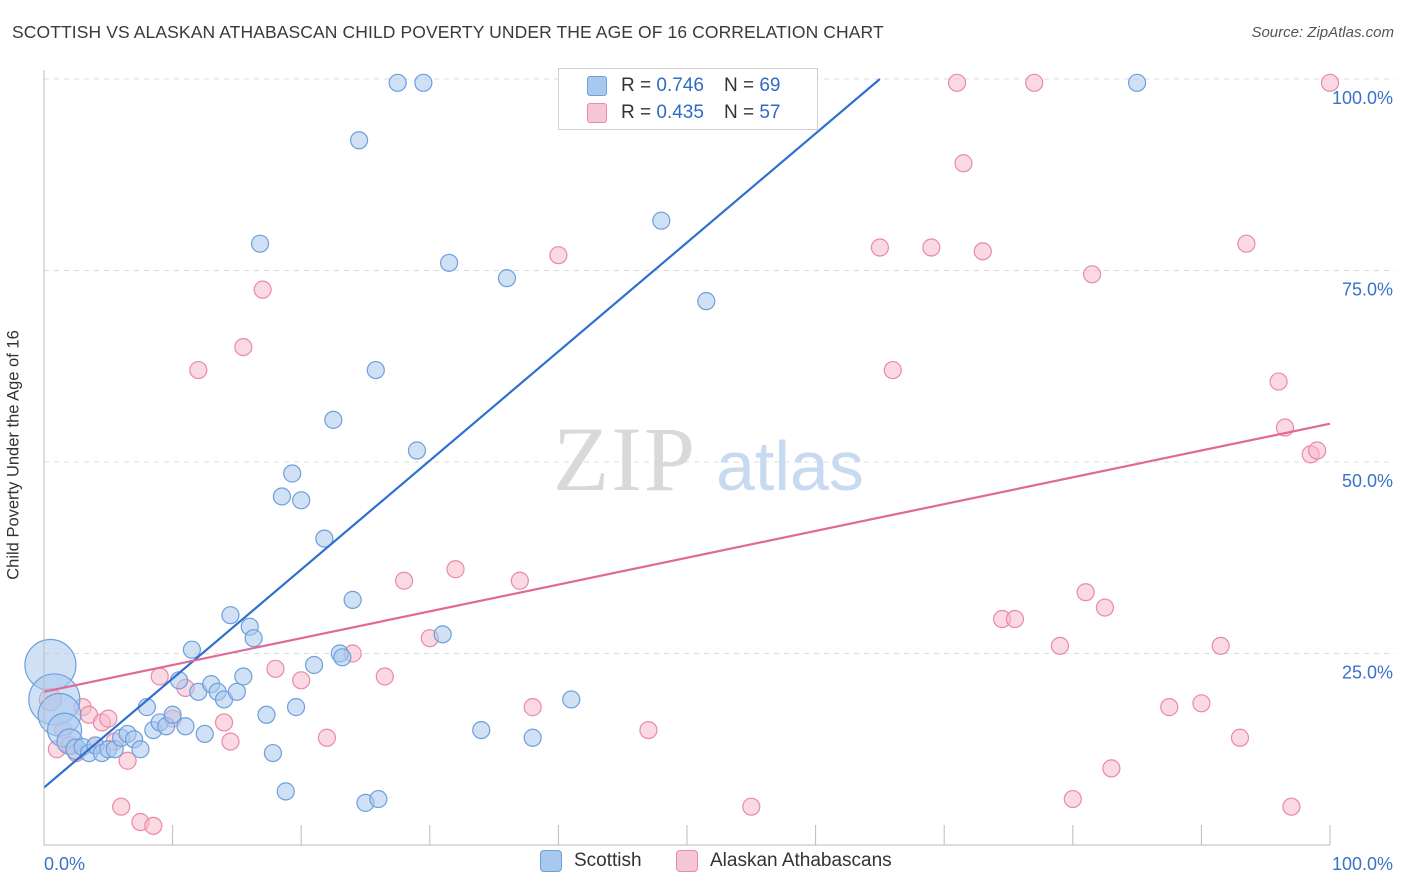 This screenshot has width=1406, height=892. I want to click on y-axis-label: Child Poverty Under the Age of 16, so click(13, 455).